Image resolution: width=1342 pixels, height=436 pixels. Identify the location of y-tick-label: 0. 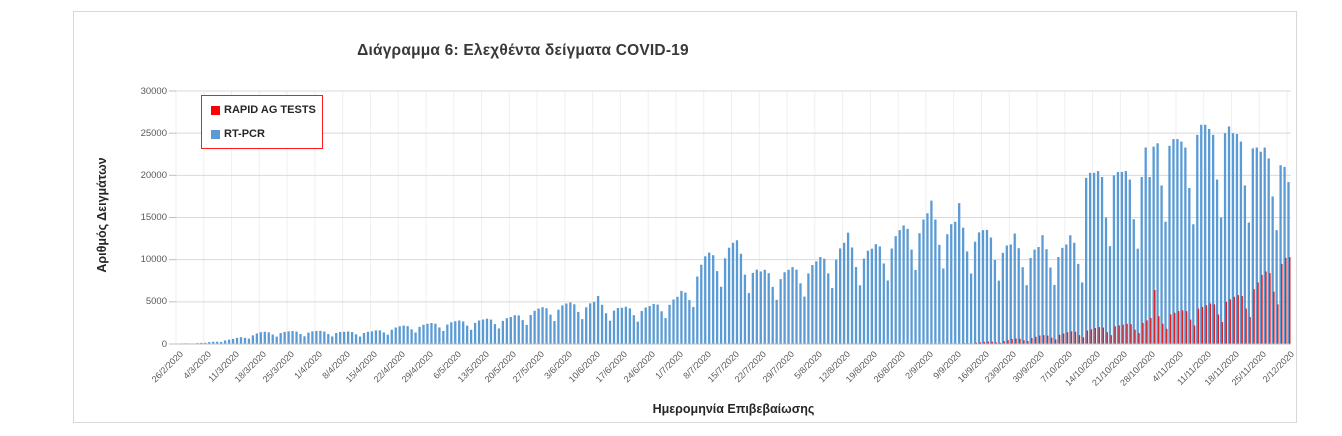
(164, 344).